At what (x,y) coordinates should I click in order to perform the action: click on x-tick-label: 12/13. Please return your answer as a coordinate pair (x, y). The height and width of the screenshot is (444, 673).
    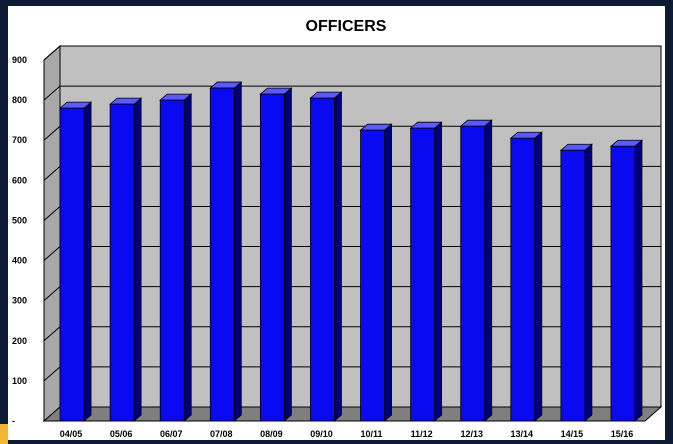
    Looking at the image, I should click on (471, 434).